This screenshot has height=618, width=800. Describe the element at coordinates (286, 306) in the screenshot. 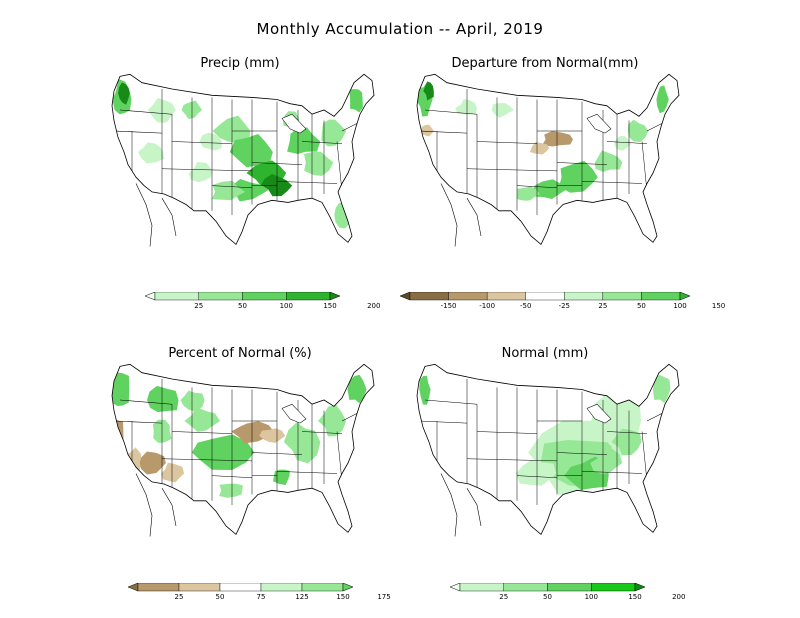

I see `colorbar-tick-label: 100` at that location.